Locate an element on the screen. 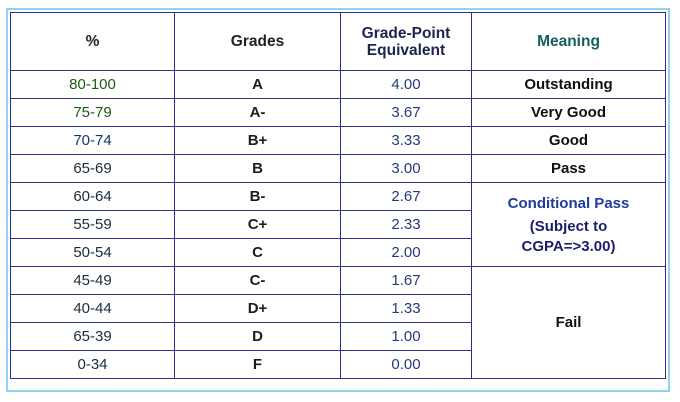 The width and height of the screenshot is (680, 402). grade-cell: C- is located at coordinates (257, 280).